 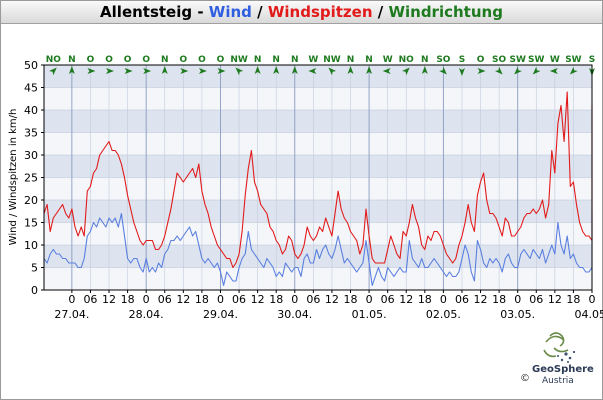 I want to click on y-tick-label: 10, so click(x=31, y=245).